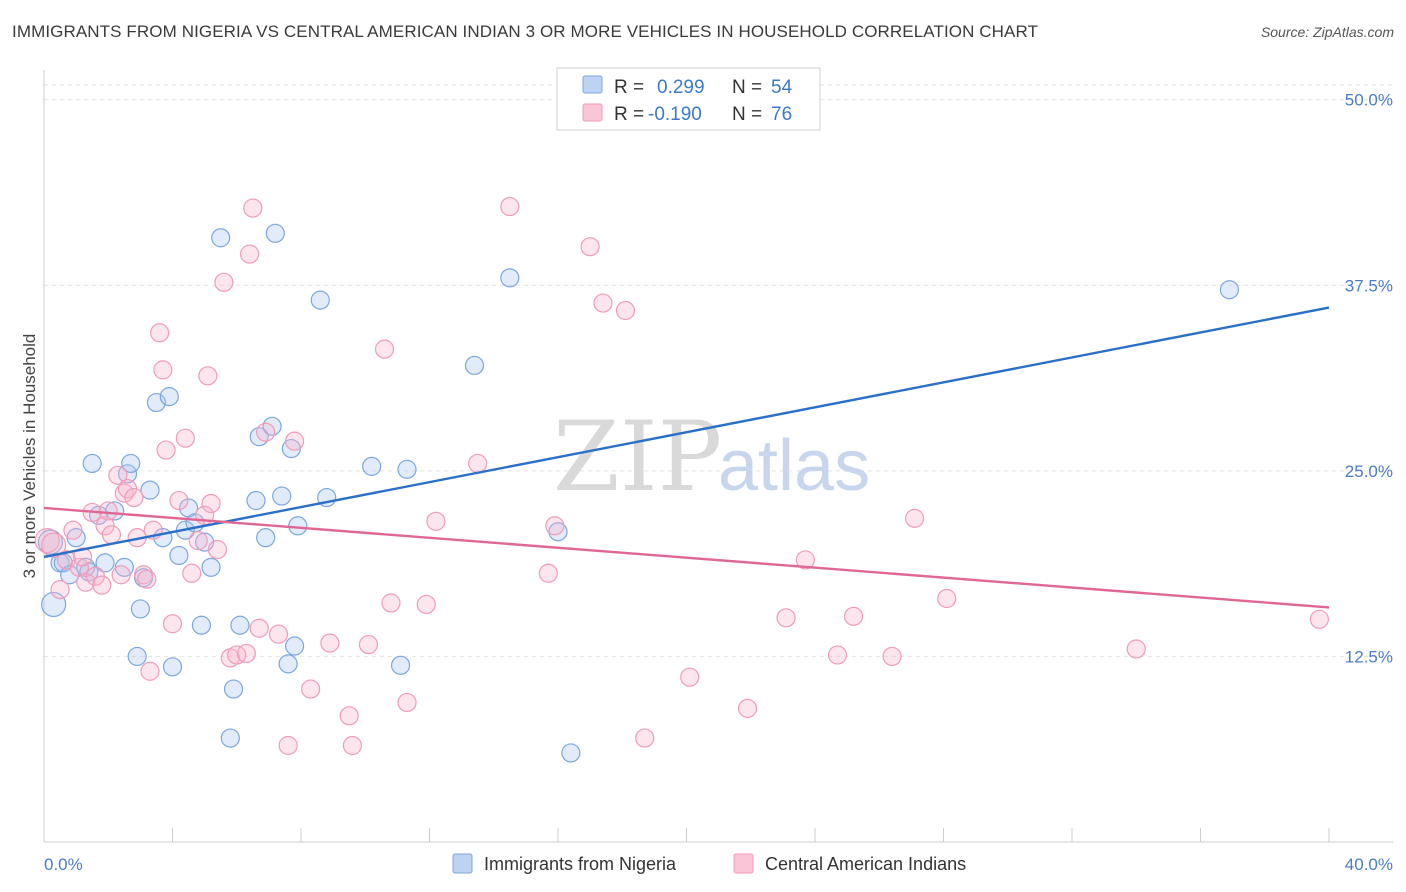  What do you see at coordinates (743, 863) in the screenshot?
I see `series-legend-swatch-central-american` at bounding box center [743, 863].